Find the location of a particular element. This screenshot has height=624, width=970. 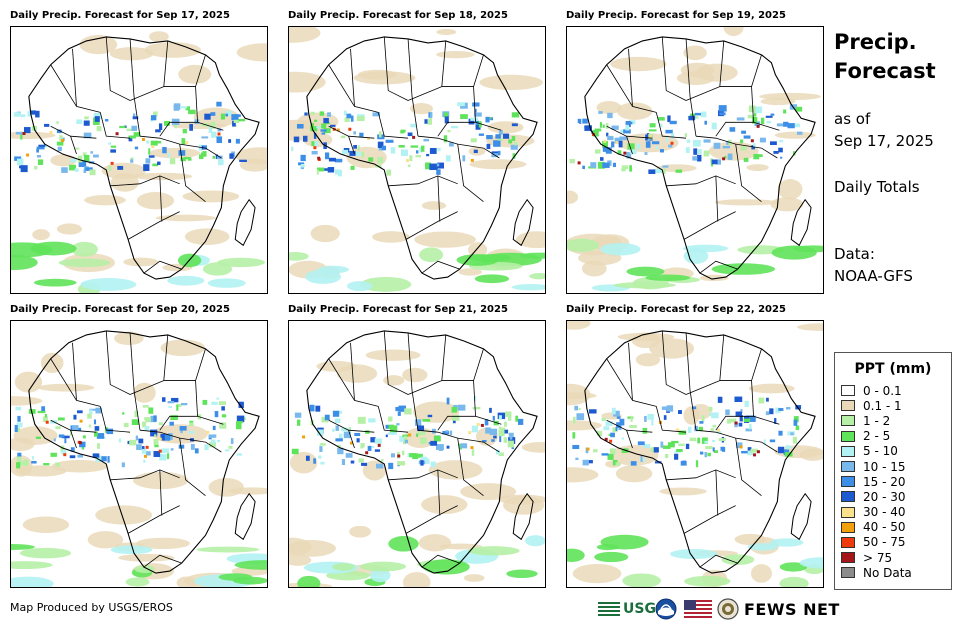

panel-title-2: Daily Precip. Forecast for Sep 18, 2025 is located at coordinates (398, 15).